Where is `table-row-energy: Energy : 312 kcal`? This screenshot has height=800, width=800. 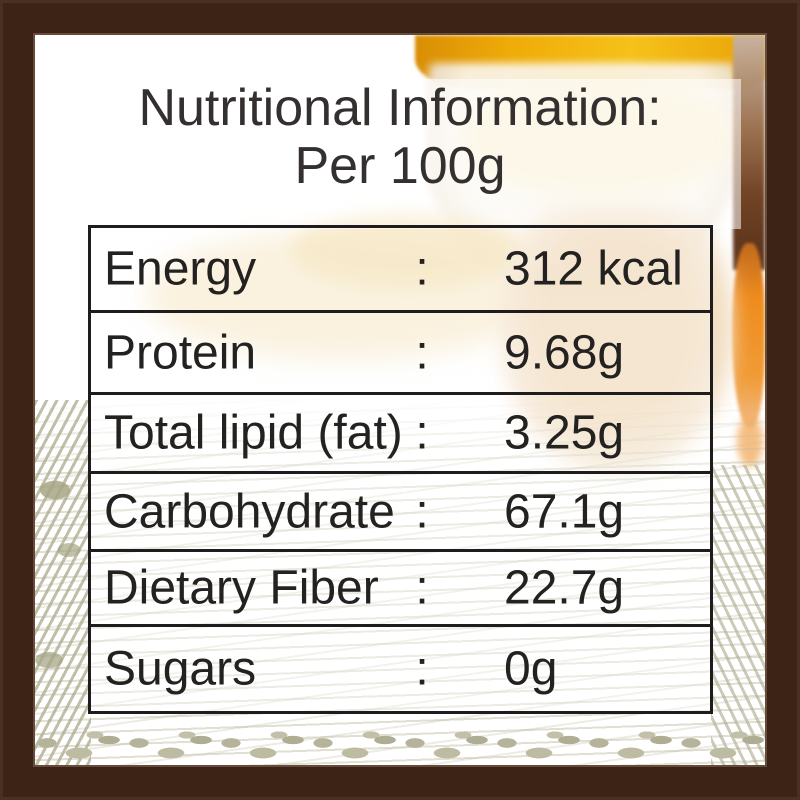 table-row-energy: Energy : 312 kcal is located at coordinates (400, 269).